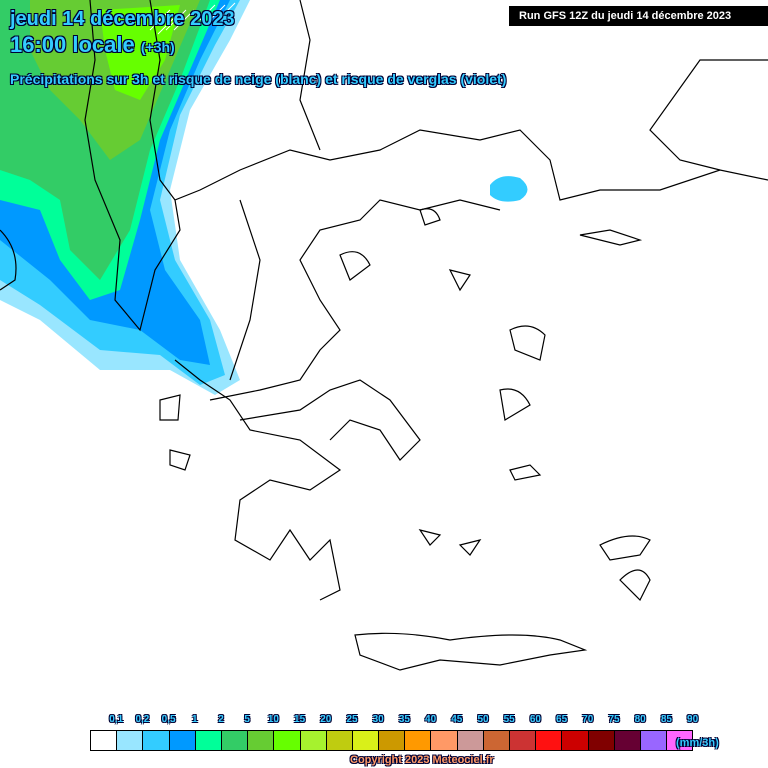  What do you see at coordinates (640, 719) in the screenshot?
I see `legend-tick-label: 80` at bounding box center [640, 719].